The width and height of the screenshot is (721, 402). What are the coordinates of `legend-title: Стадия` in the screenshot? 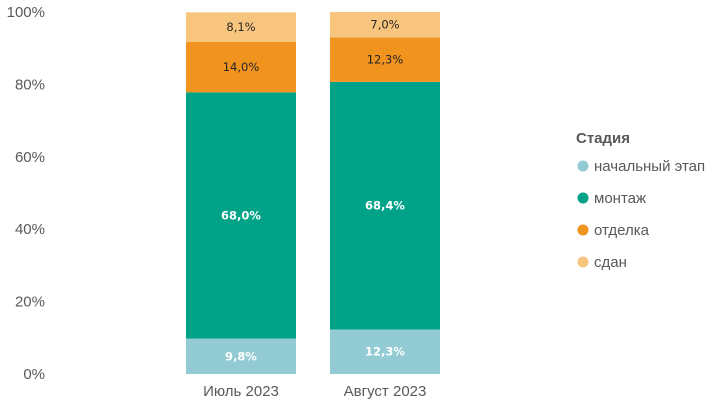 It's located at (603, 138).